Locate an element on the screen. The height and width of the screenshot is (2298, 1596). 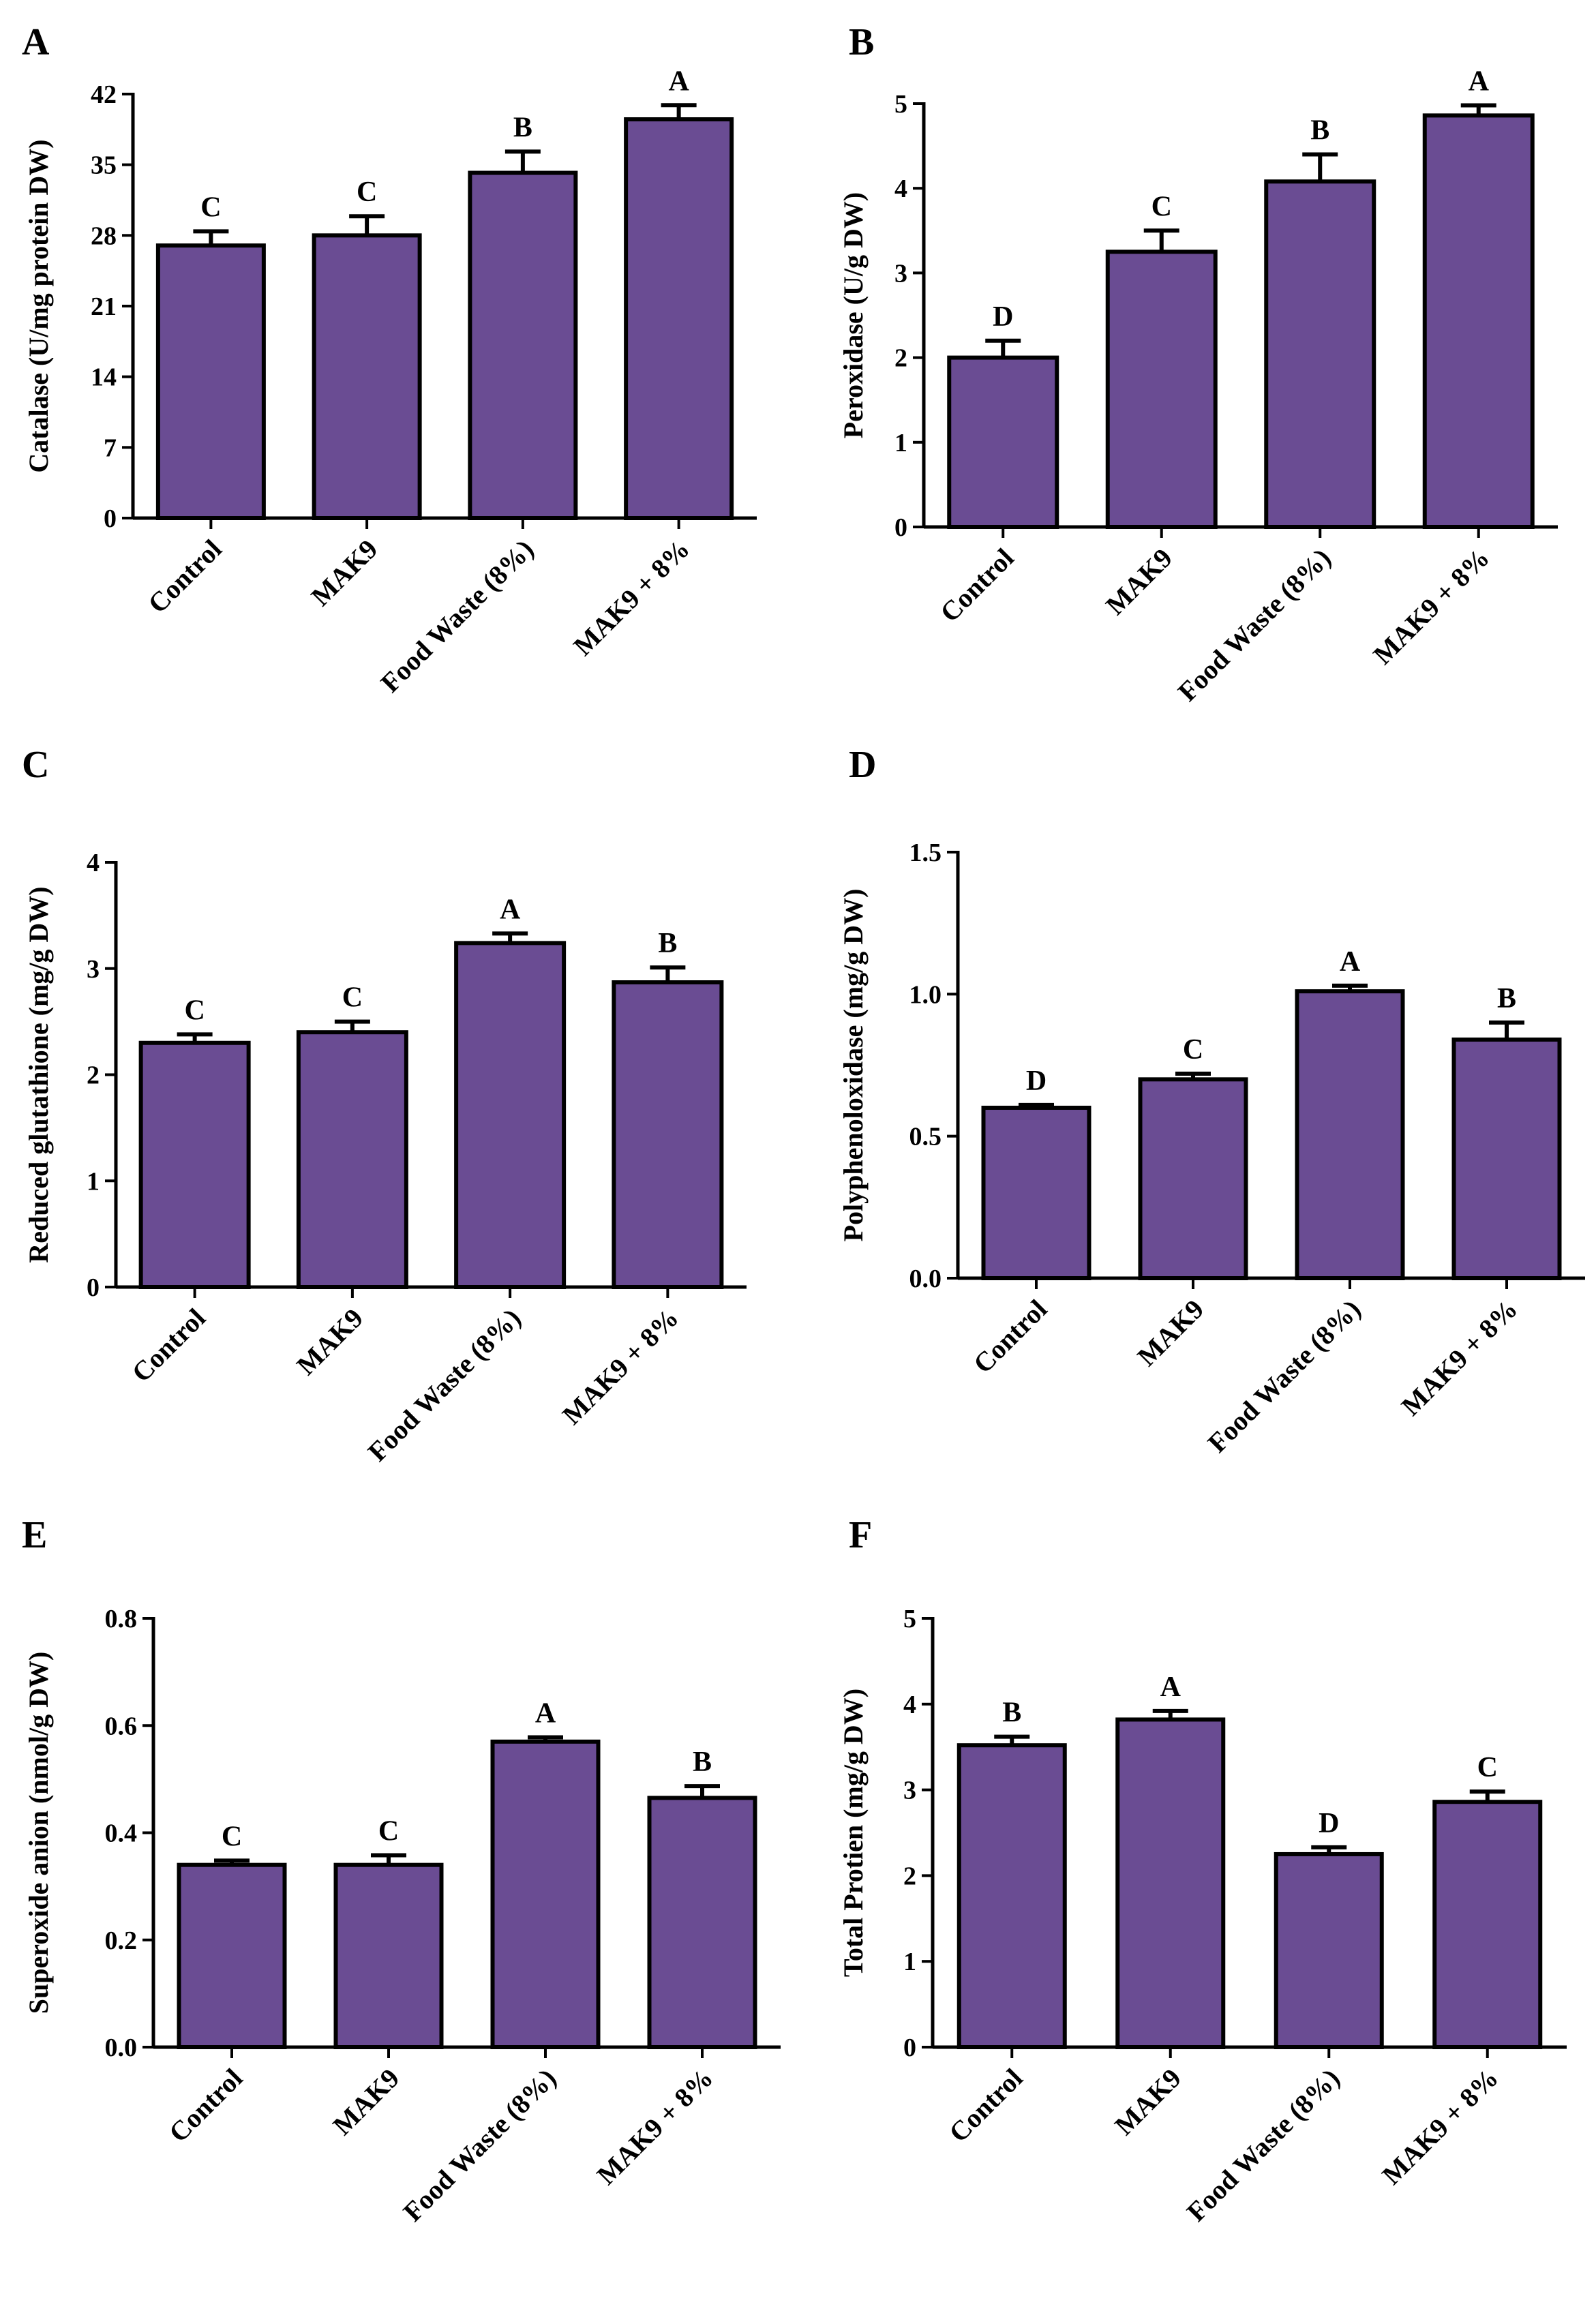
y-tick-label: 28 is located at coordinates (104, 236).